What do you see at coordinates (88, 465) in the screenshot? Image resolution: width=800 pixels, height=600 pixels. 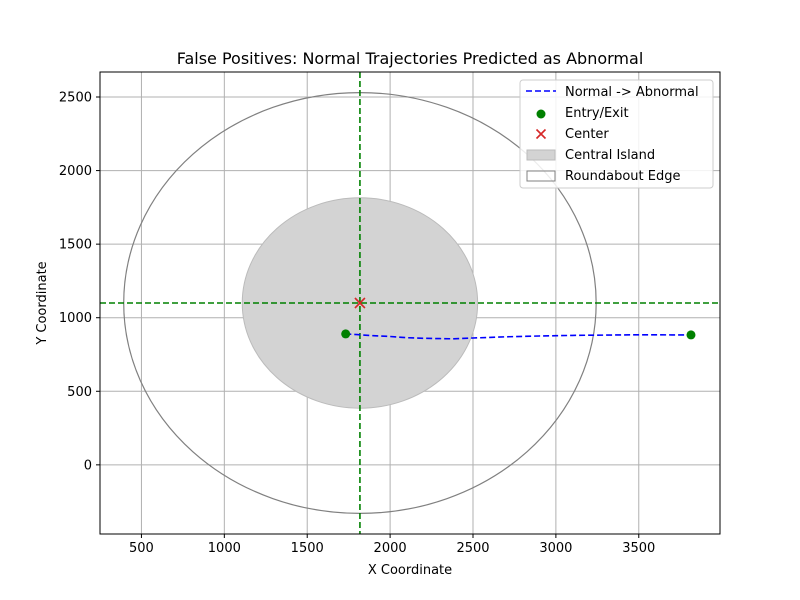 I see `y-tick-label-0: 0` at bounding box center [88, 465].